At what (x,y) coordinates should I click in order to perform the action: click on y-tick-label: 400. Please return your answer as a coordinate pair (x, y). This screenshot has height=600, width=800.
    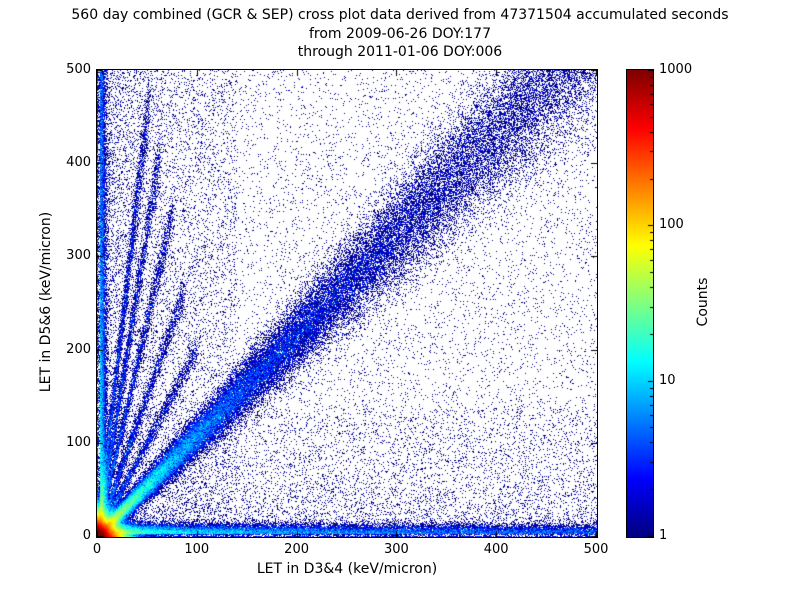
    Looking at the image, I should click on (78, 163).